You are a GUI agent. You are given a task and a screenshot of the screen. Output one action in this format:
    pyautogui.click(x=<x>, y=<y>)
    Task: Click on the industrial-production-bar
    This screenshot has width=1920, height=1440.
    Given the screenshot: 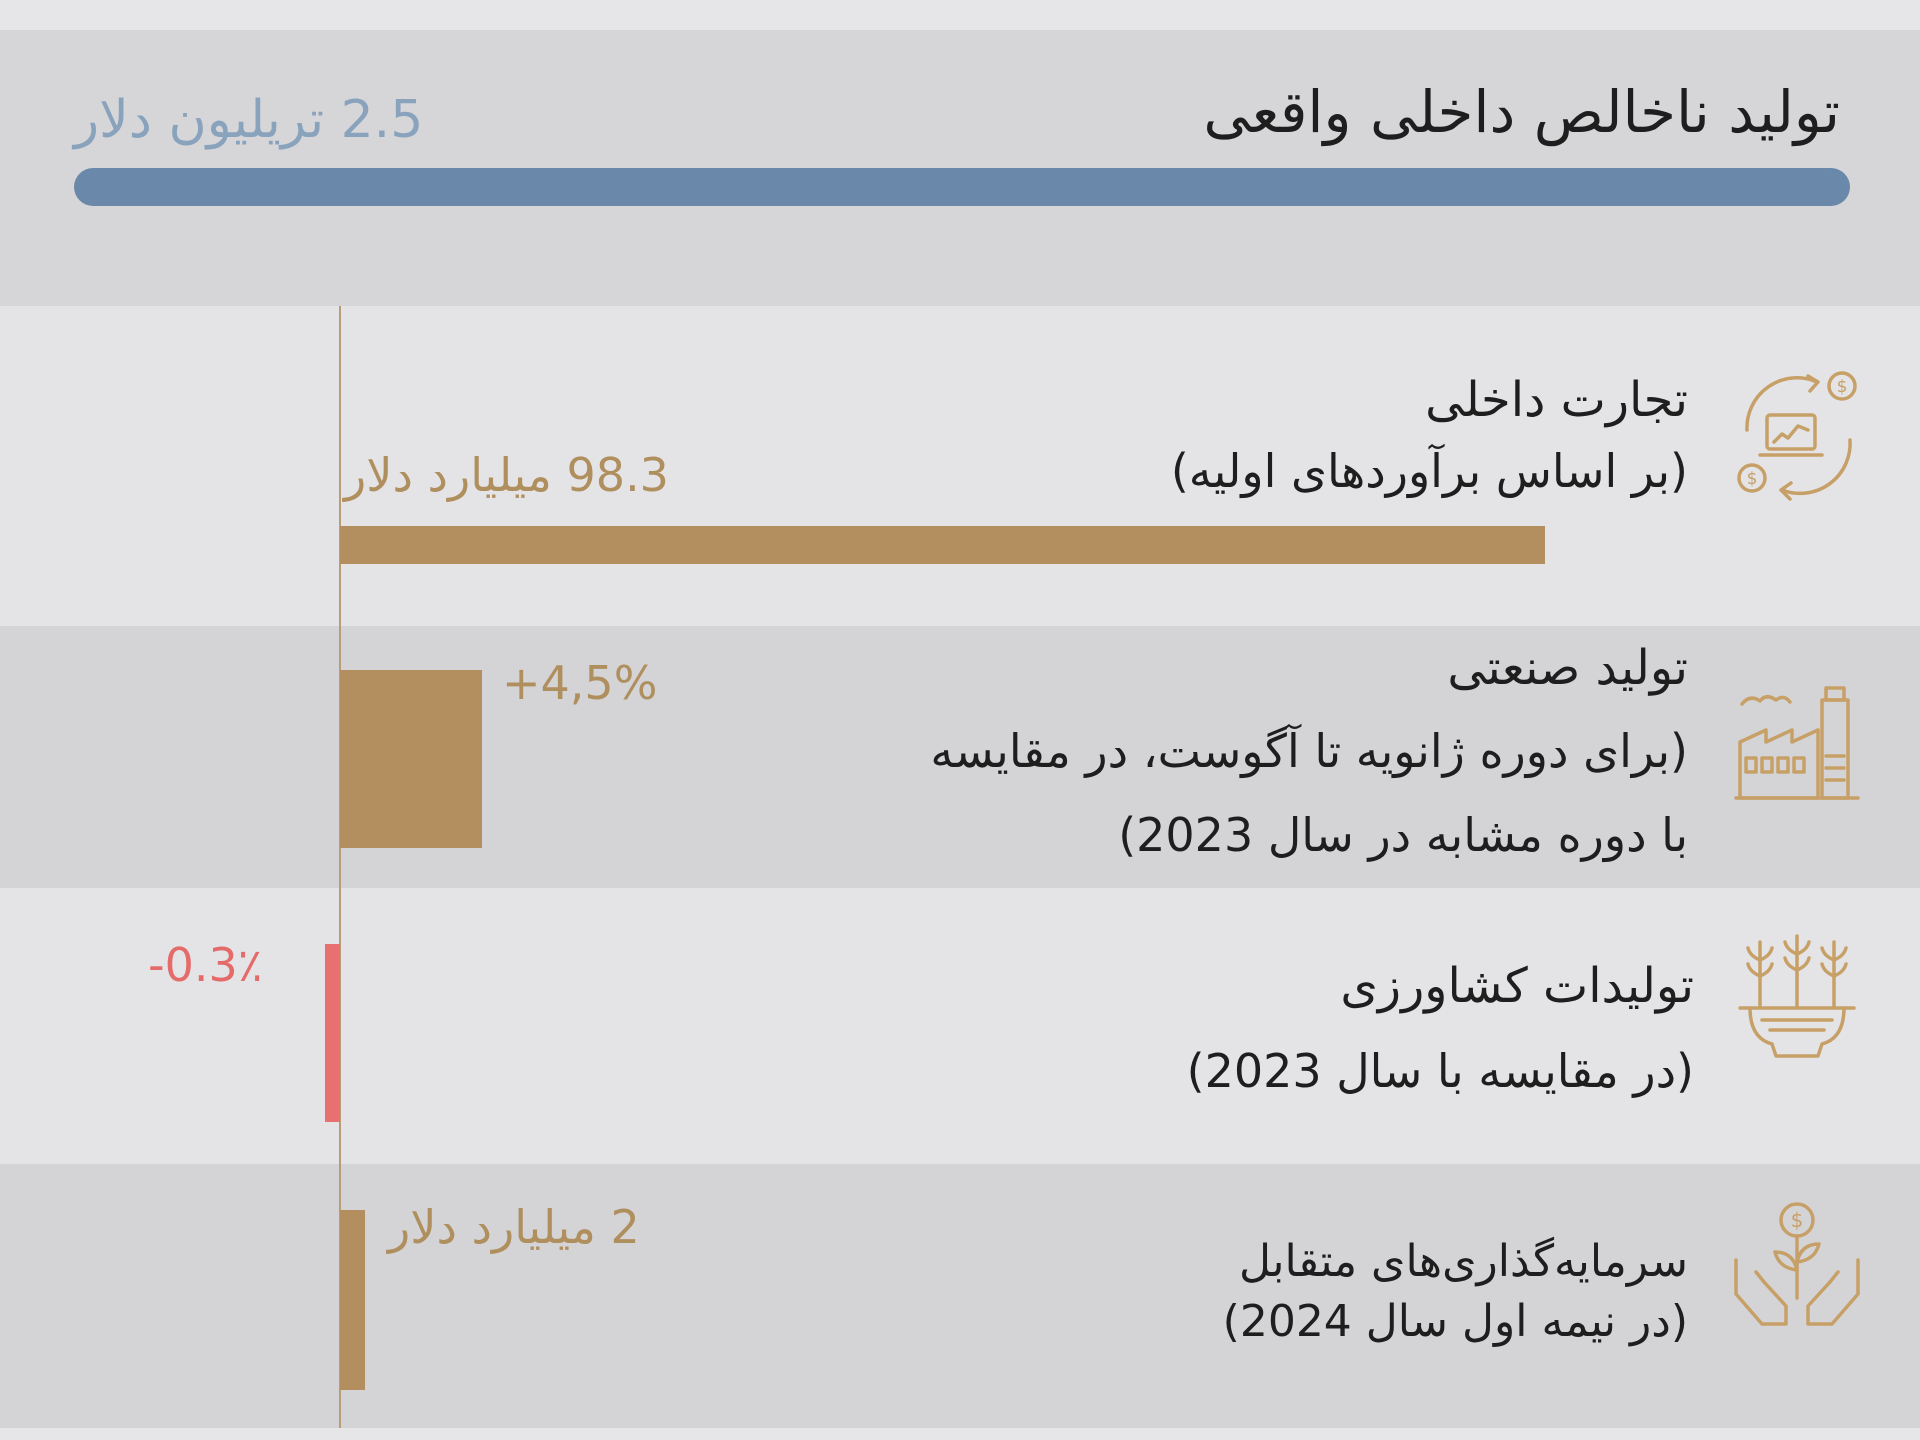 What is the action you would take?
    pyautogui.click(x=411, y=759)
    